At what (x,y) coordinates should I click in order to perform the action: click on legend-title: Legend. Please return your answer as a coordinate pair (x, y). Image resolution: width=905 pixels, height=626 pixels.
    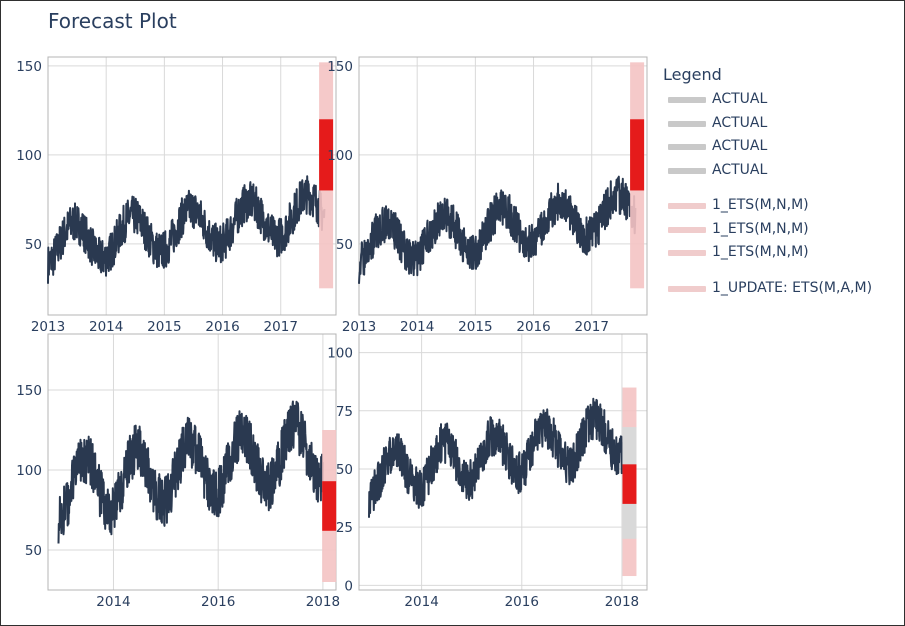
    Looking at the image, I should click on (692, 74).